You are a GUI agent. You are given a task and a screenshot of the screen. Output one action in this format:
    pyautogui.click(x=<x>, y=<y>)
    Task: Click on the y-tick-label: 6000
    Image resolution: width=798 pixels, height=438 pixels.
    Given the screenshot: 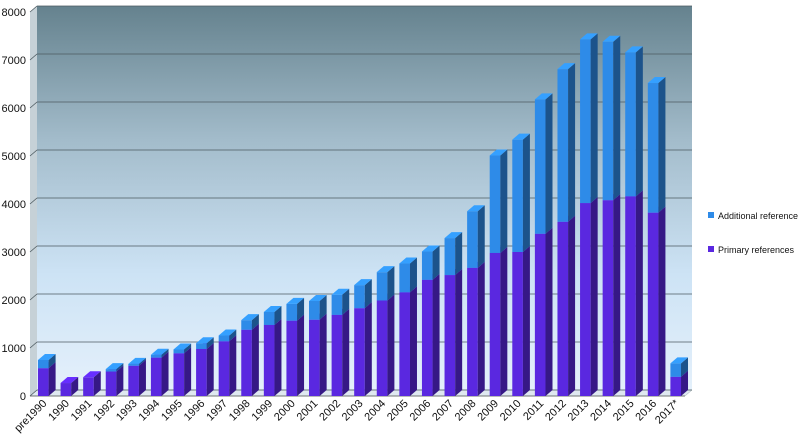 What is the action you would take?
    pyautogui.click(x=14, y=109)
    